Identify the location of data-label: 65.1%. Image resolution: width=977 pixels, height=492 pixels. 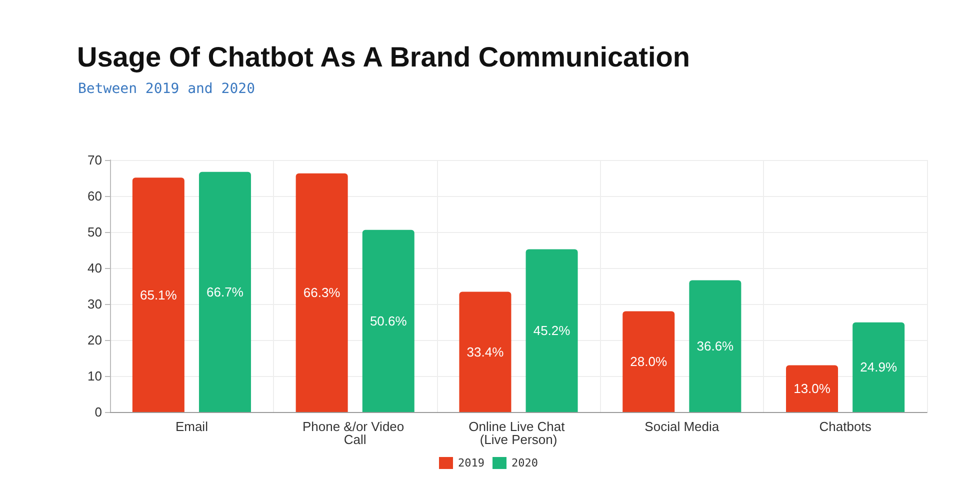
(159, 294).